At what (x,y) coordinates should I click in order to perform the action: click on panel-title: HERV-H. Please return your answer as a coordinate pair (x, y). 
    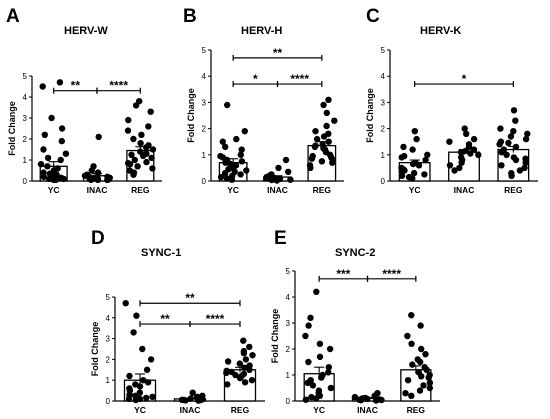
    Looking at the image, I should click on (261, 31).